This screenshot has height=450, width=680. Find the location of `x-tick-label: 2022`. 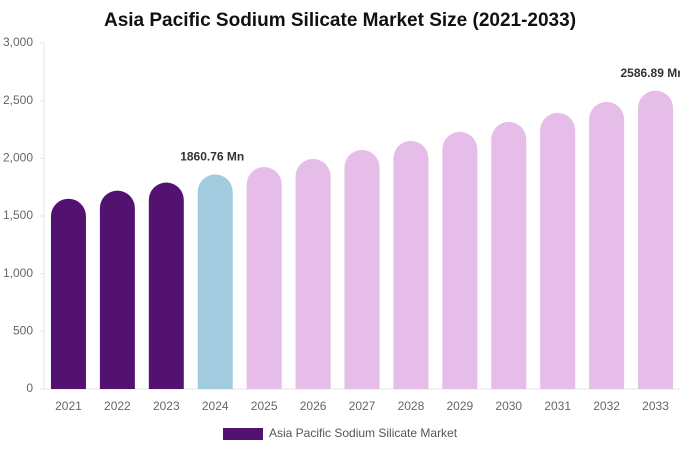

x-tick-label: 2022 is located at coordinates (117, 406).